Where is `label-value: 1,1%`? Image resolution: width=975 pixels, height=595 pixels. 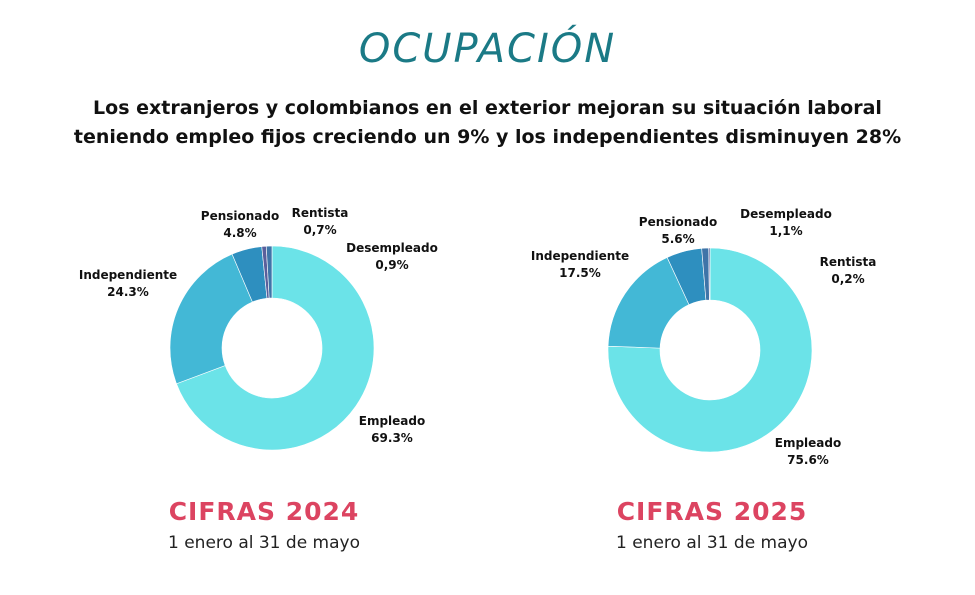 label-value: 1,1% is located at coordinates (786, 231).